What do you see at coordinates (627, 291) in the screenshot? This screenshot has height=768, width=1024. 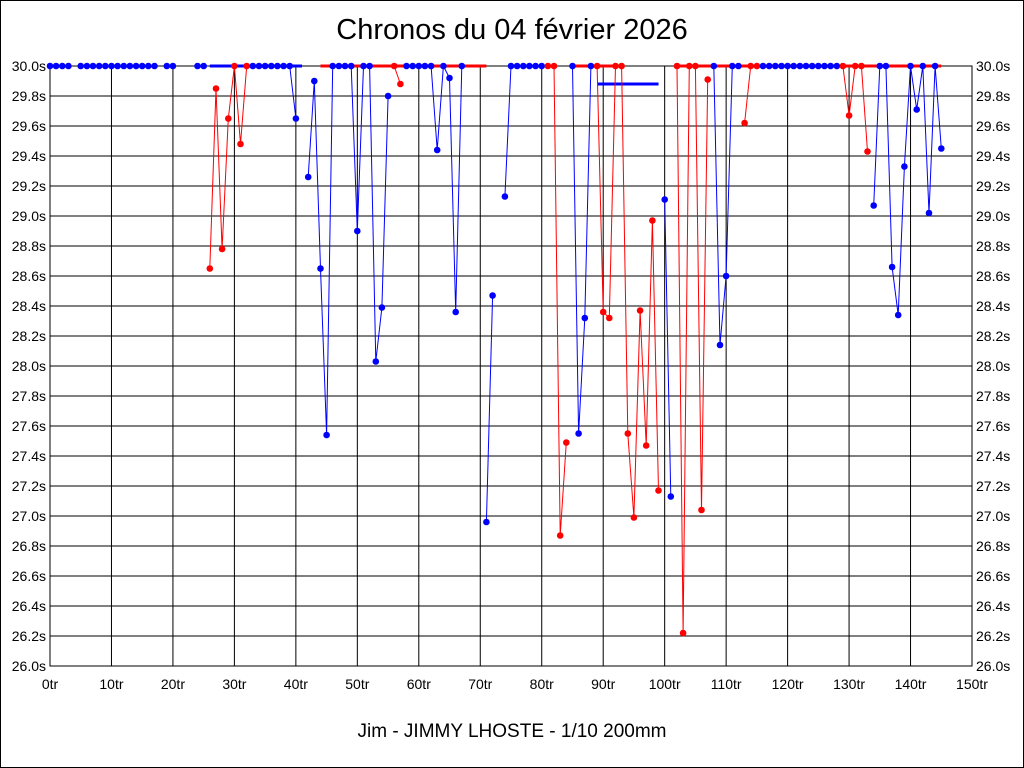 I see `red-4-line` at bounding box center [627, 291].